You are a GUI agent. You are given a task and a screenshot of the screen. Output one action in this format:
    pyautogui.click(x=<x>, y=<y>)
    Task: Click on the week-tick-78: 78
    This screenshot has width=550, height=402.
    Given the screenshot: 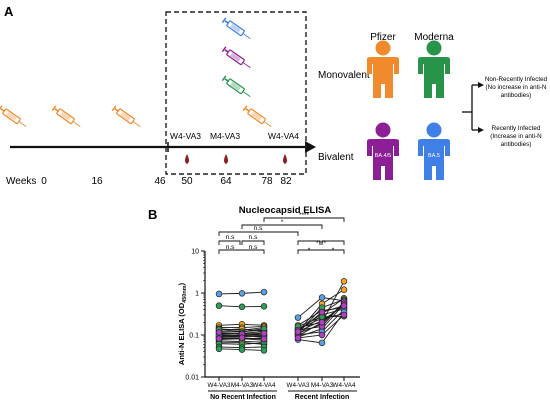 What is the action you would take?
    pyautogui.click(x=267, y=181)
    